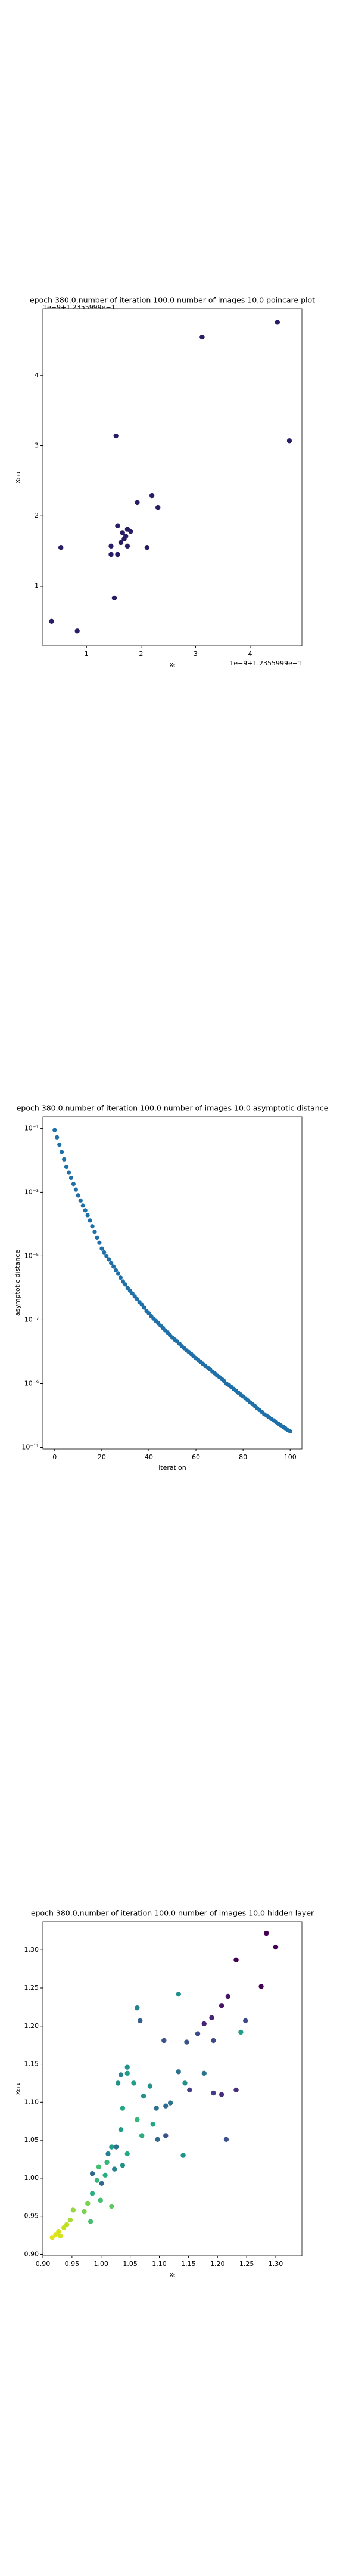 The height and width of the screenshot is (2576, 343). What do you see at coordinates (131, 2264) in the screenshot?
I see `x-tick-label: 1.05` at bounding box center [131, 2264].